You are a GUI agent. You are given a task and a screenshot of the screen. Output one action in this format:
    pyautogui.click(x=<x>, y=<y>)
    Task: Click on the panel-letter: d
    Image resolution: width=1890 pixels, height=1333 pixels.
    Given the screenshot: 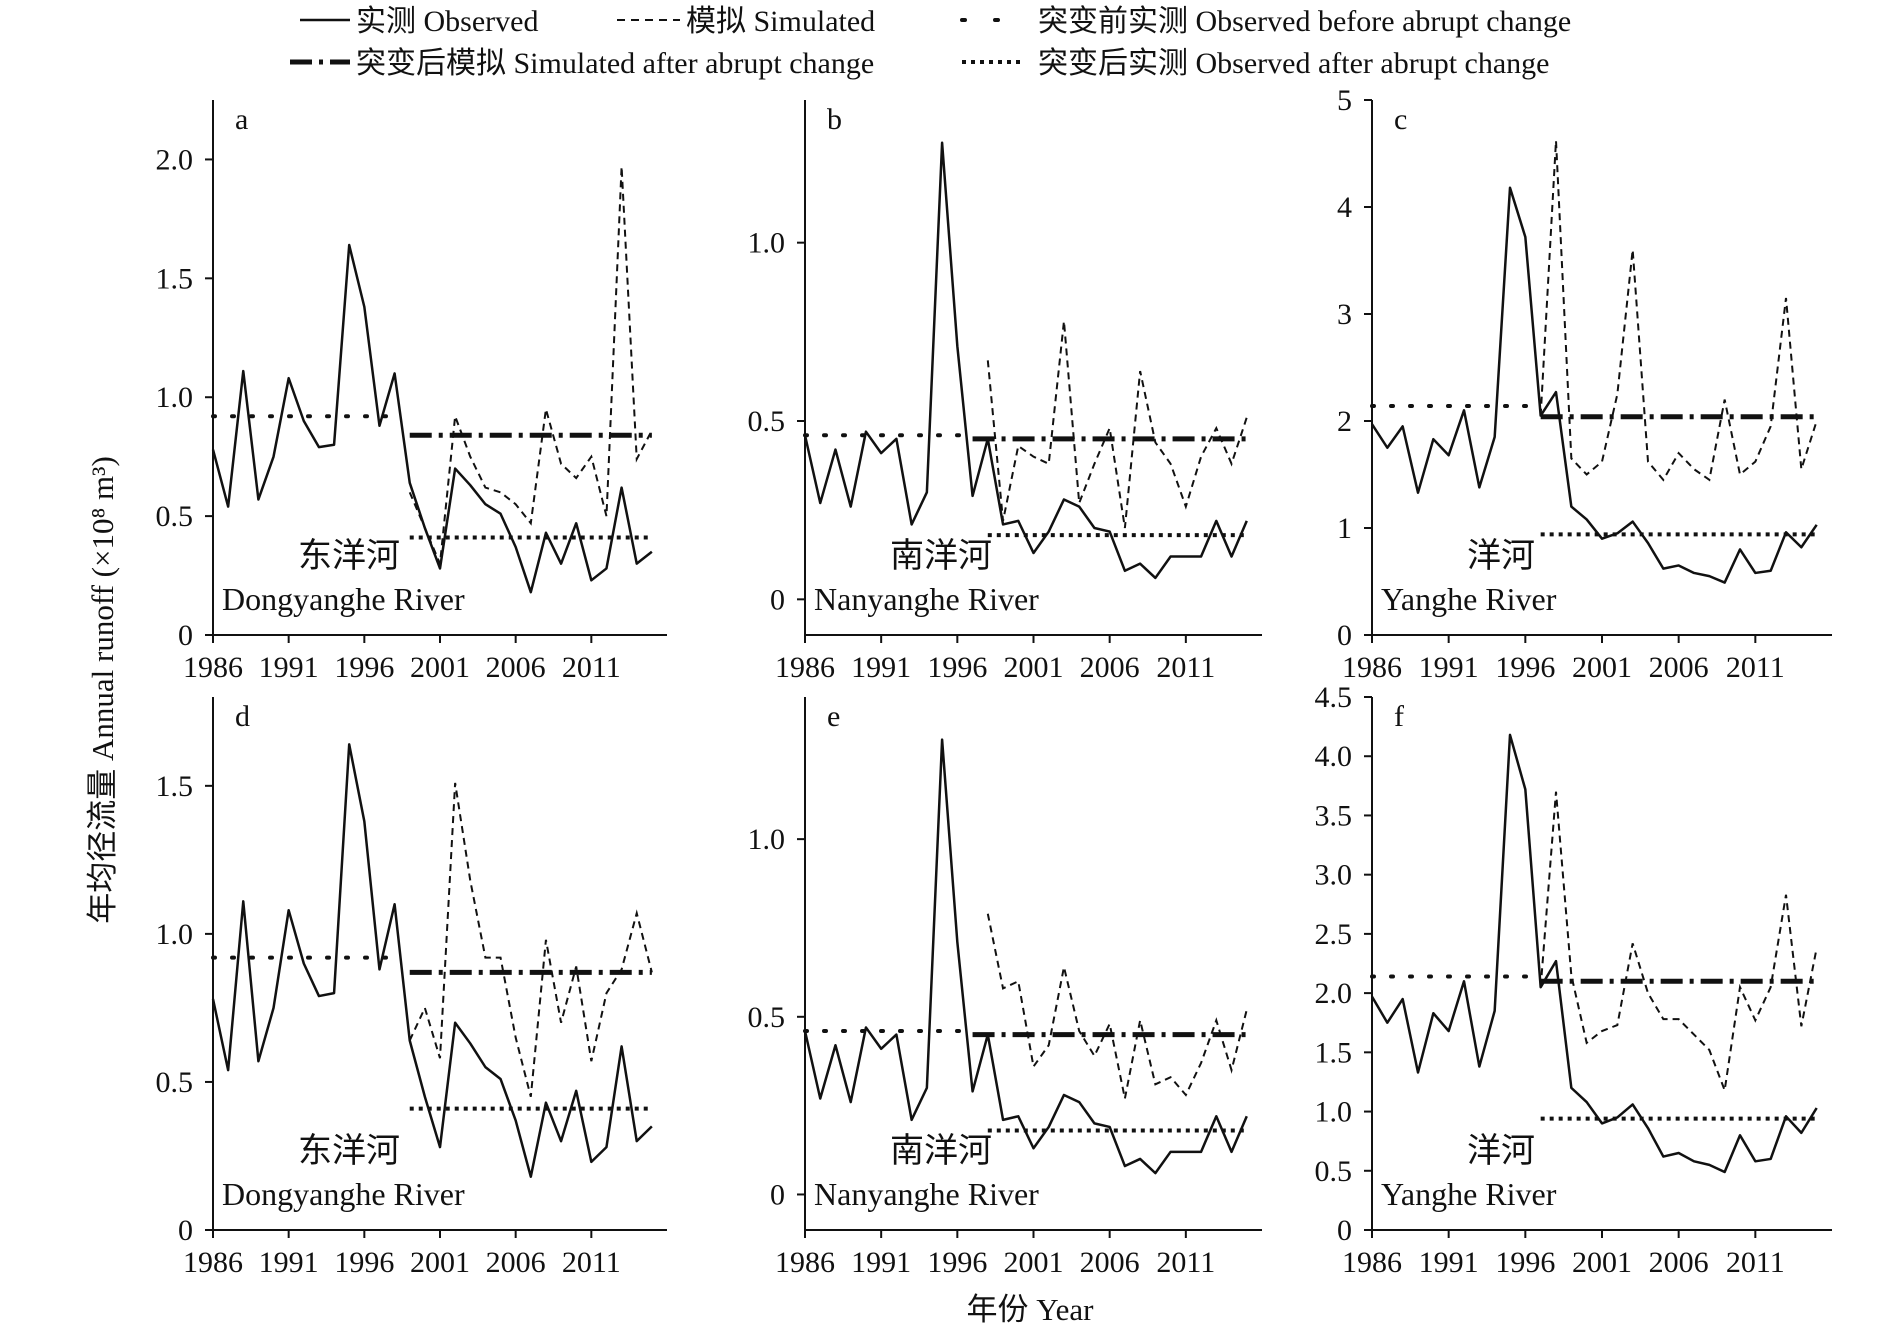 What is the action you would take?
    pyautogui.click(x=242, y=716)
    